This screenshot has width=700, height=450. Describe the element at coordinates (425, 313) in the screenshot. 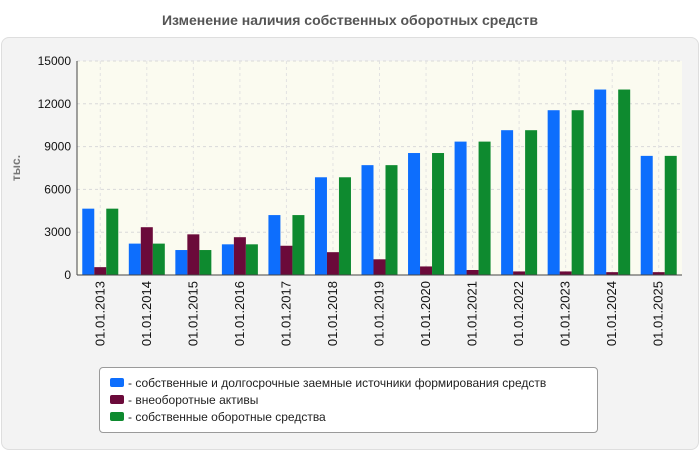

I see `x-tick-label: 01.01.2020` at that location.